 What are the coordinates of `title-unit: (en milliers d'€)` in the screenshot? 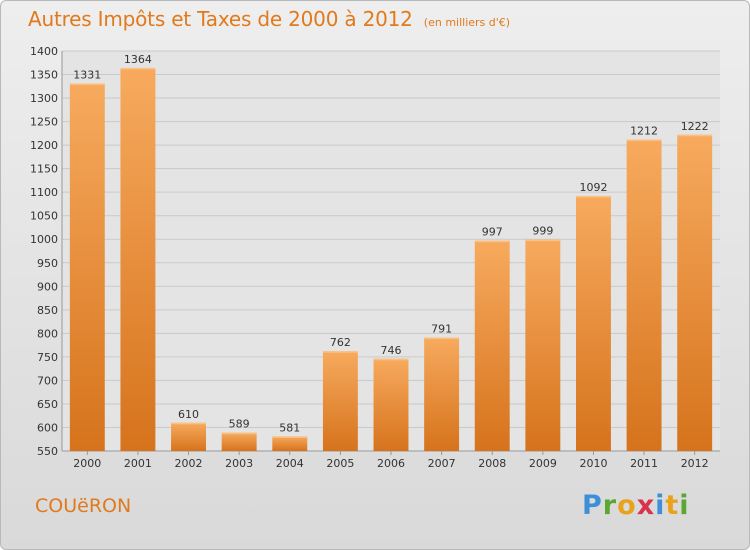 It's located at (467, 22).